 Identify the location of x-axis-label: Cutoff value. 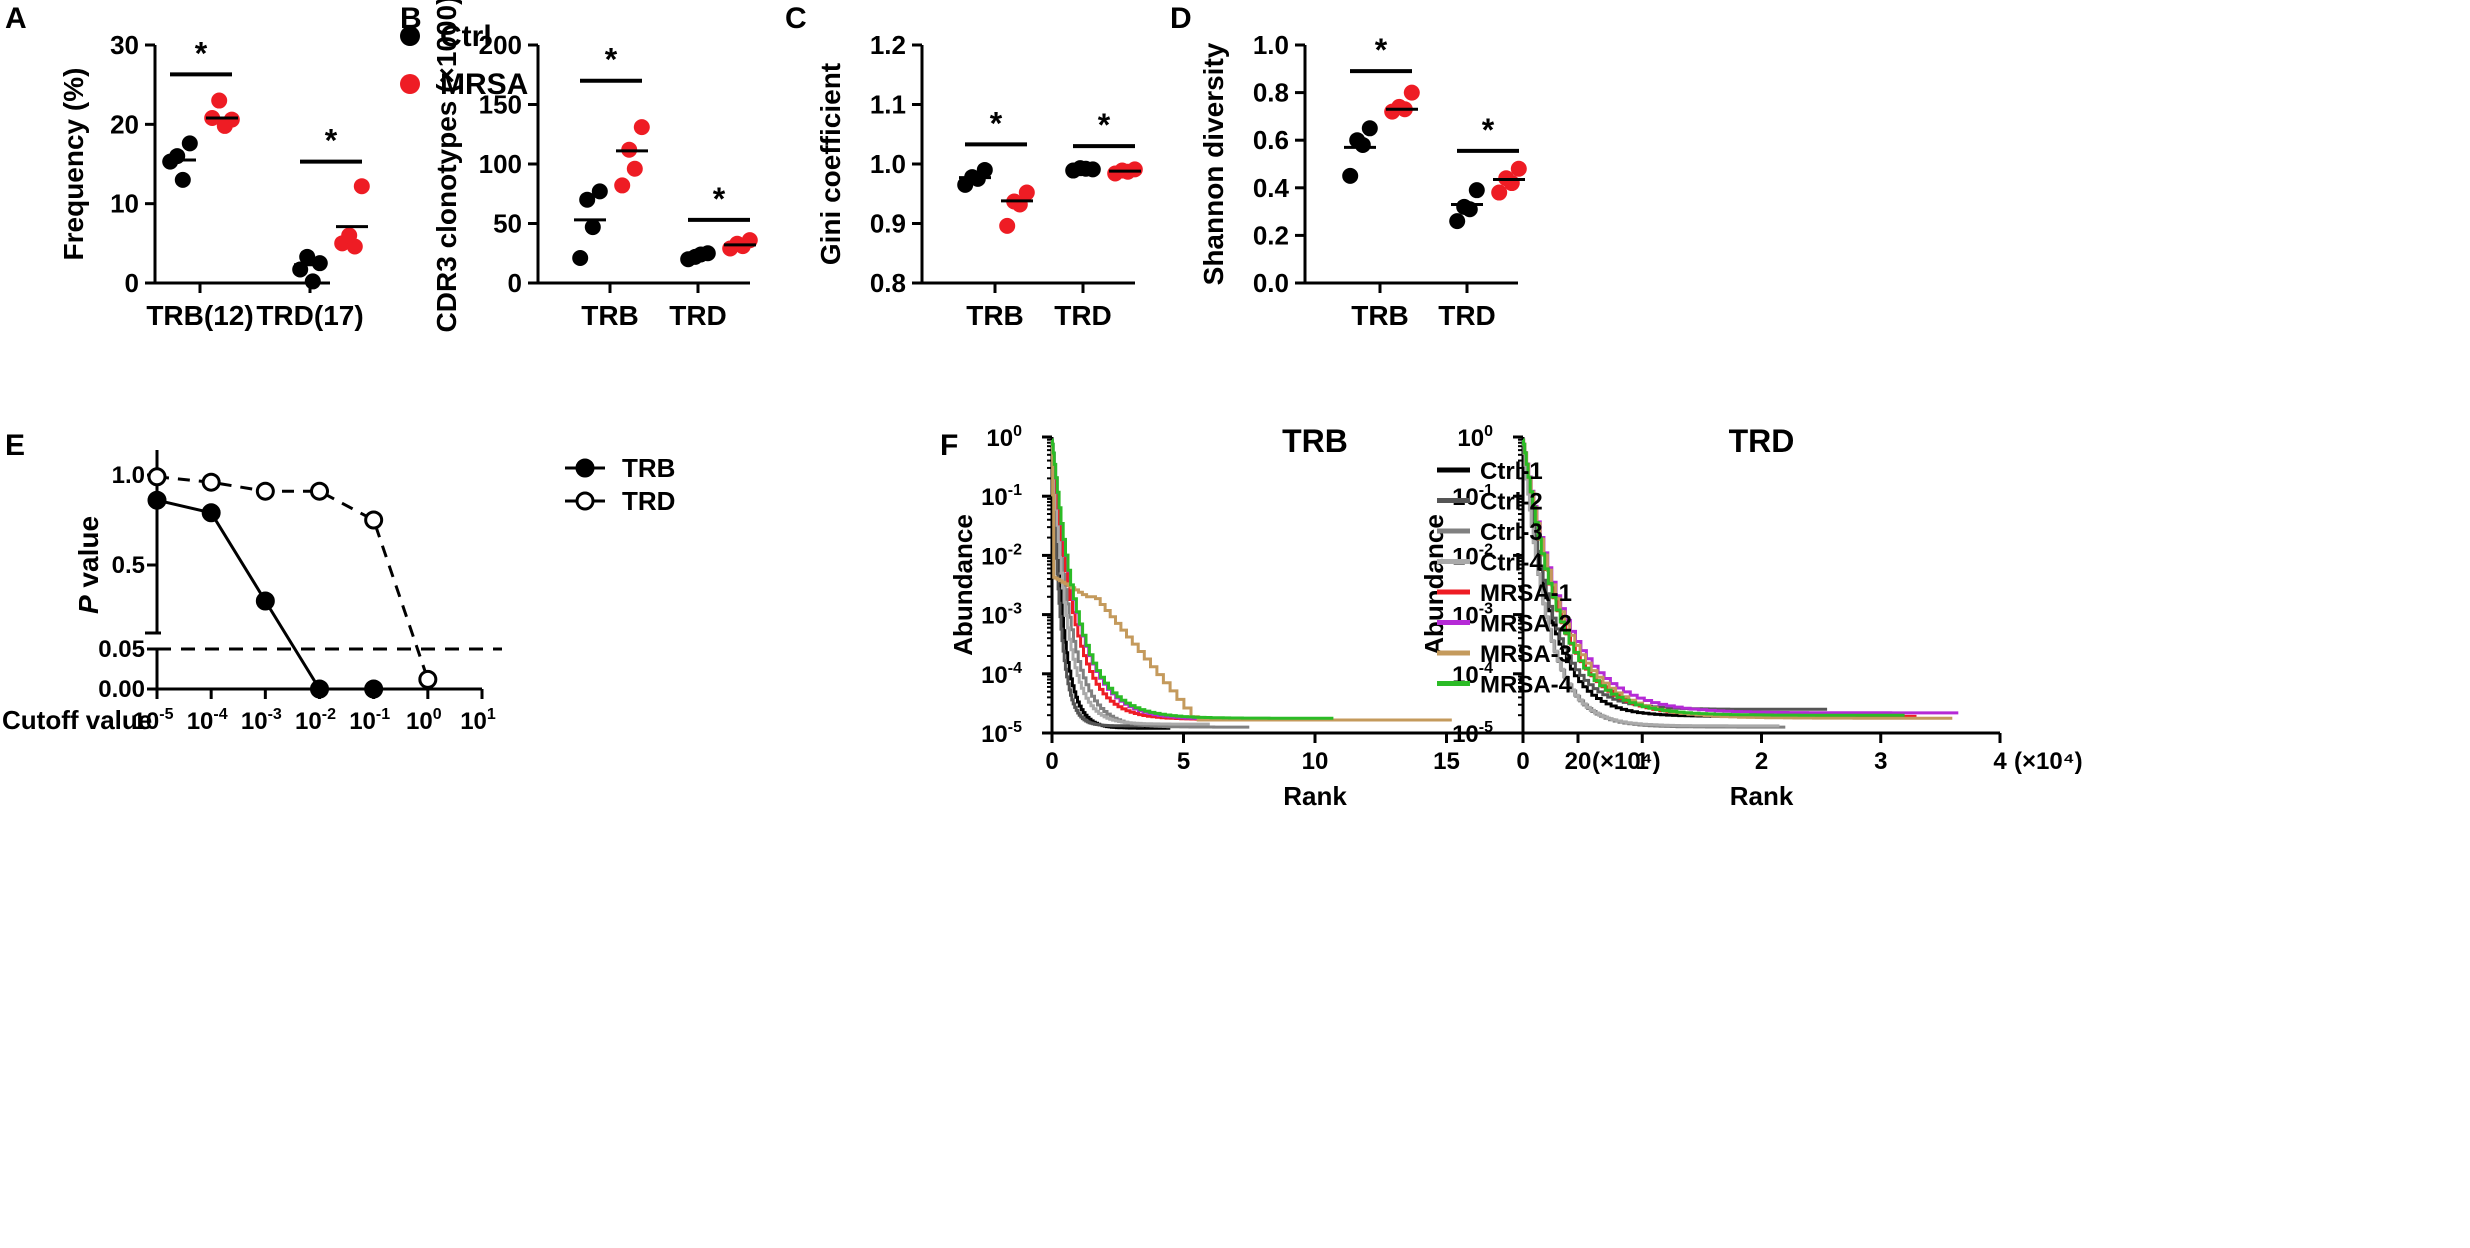
(77, 720).